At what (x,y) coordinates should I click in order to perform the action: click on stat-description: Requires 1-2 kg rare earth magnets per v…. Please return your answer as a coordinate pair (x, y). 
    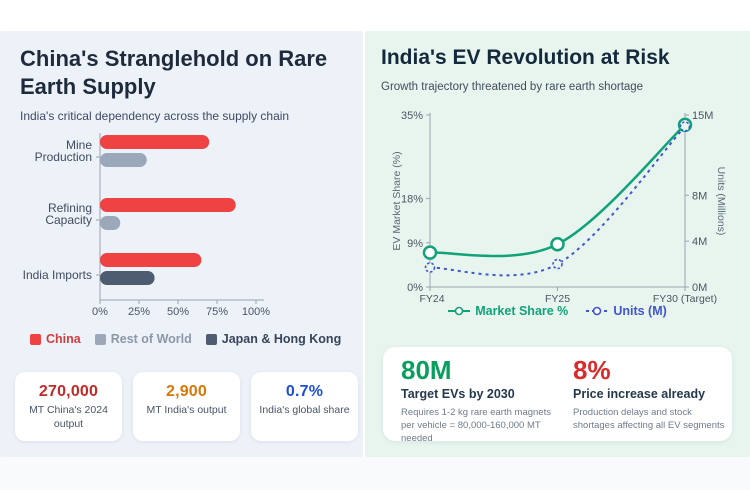
    Looking at the image, I should click on (476, 425).